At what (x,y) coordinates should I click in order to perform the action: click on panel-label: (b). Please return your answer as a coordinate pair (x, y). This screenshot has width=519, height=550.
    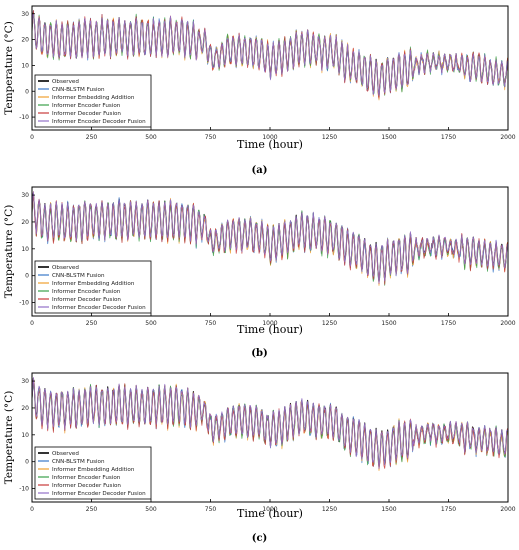
    Looking at the image, I should click on (259, 353).